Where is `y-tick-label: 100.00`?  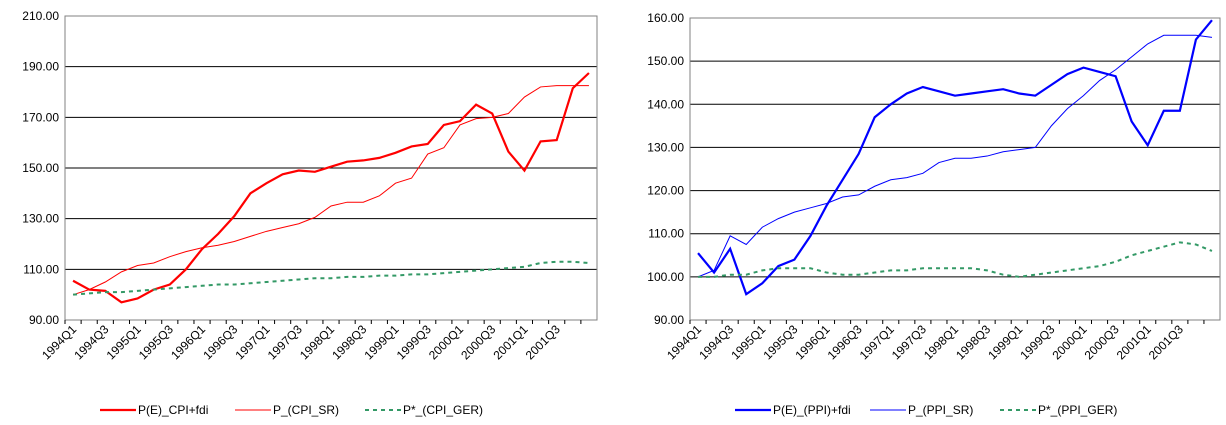
y-tick-label: 100.00 is located at coordinates (665, 277).